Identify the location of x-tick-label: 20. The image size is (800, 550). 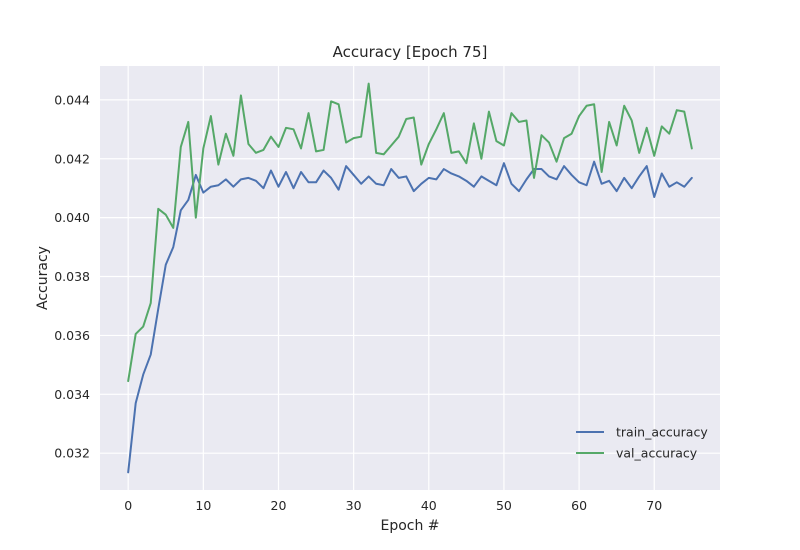
(279, 505).